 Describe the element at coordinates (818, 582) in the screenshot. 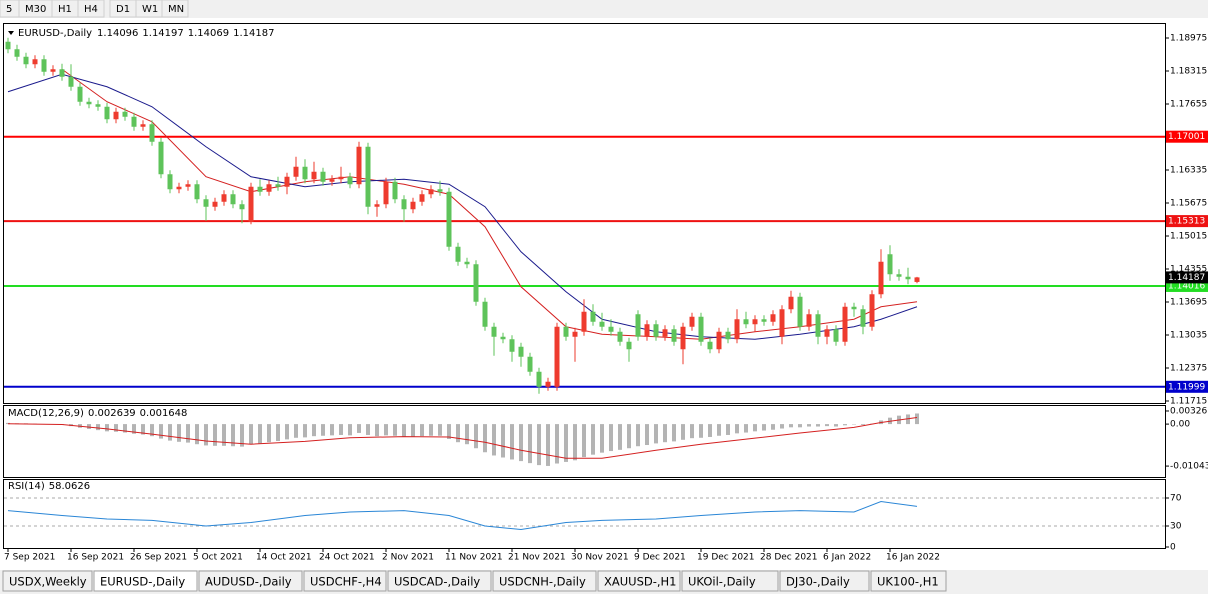

I see `symbol-tab-label: DJ30-,Daily` at that location.